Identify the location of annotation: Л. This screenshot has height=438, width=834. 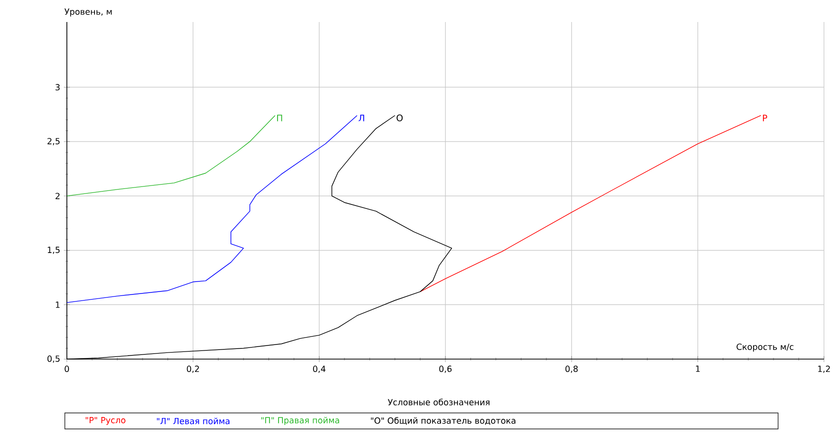
(361, 118).